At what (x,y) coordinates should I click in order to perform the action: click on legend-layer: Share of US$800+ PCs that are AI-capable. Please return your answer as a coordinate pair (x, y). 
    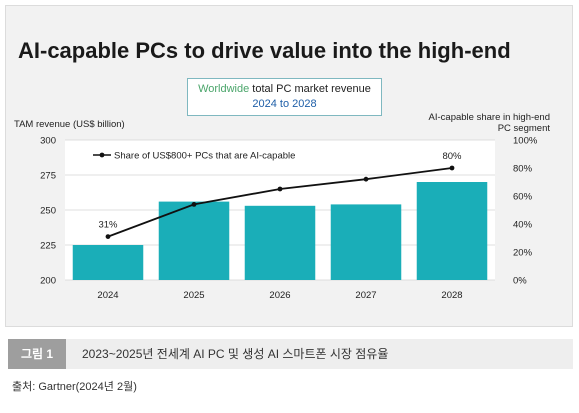
    Looking at the image, I should click on (194, 156).